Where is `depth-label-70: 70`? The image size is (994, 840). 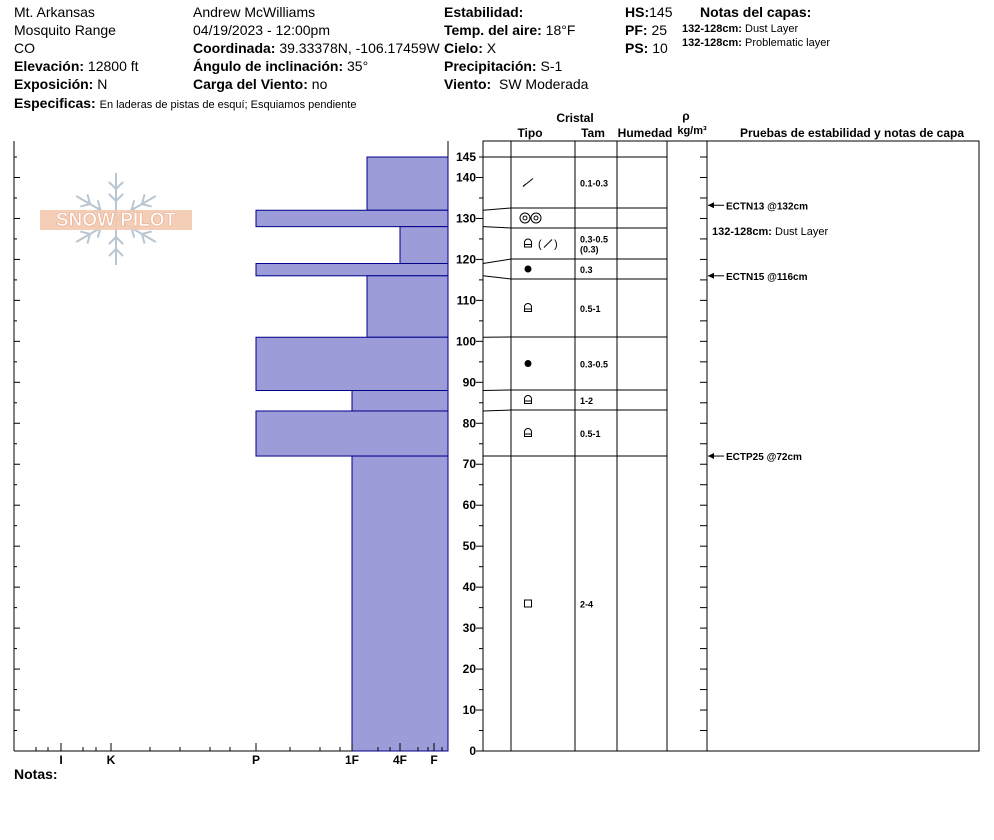 depth-label-70: 70 is located at coordinates (470, 464).